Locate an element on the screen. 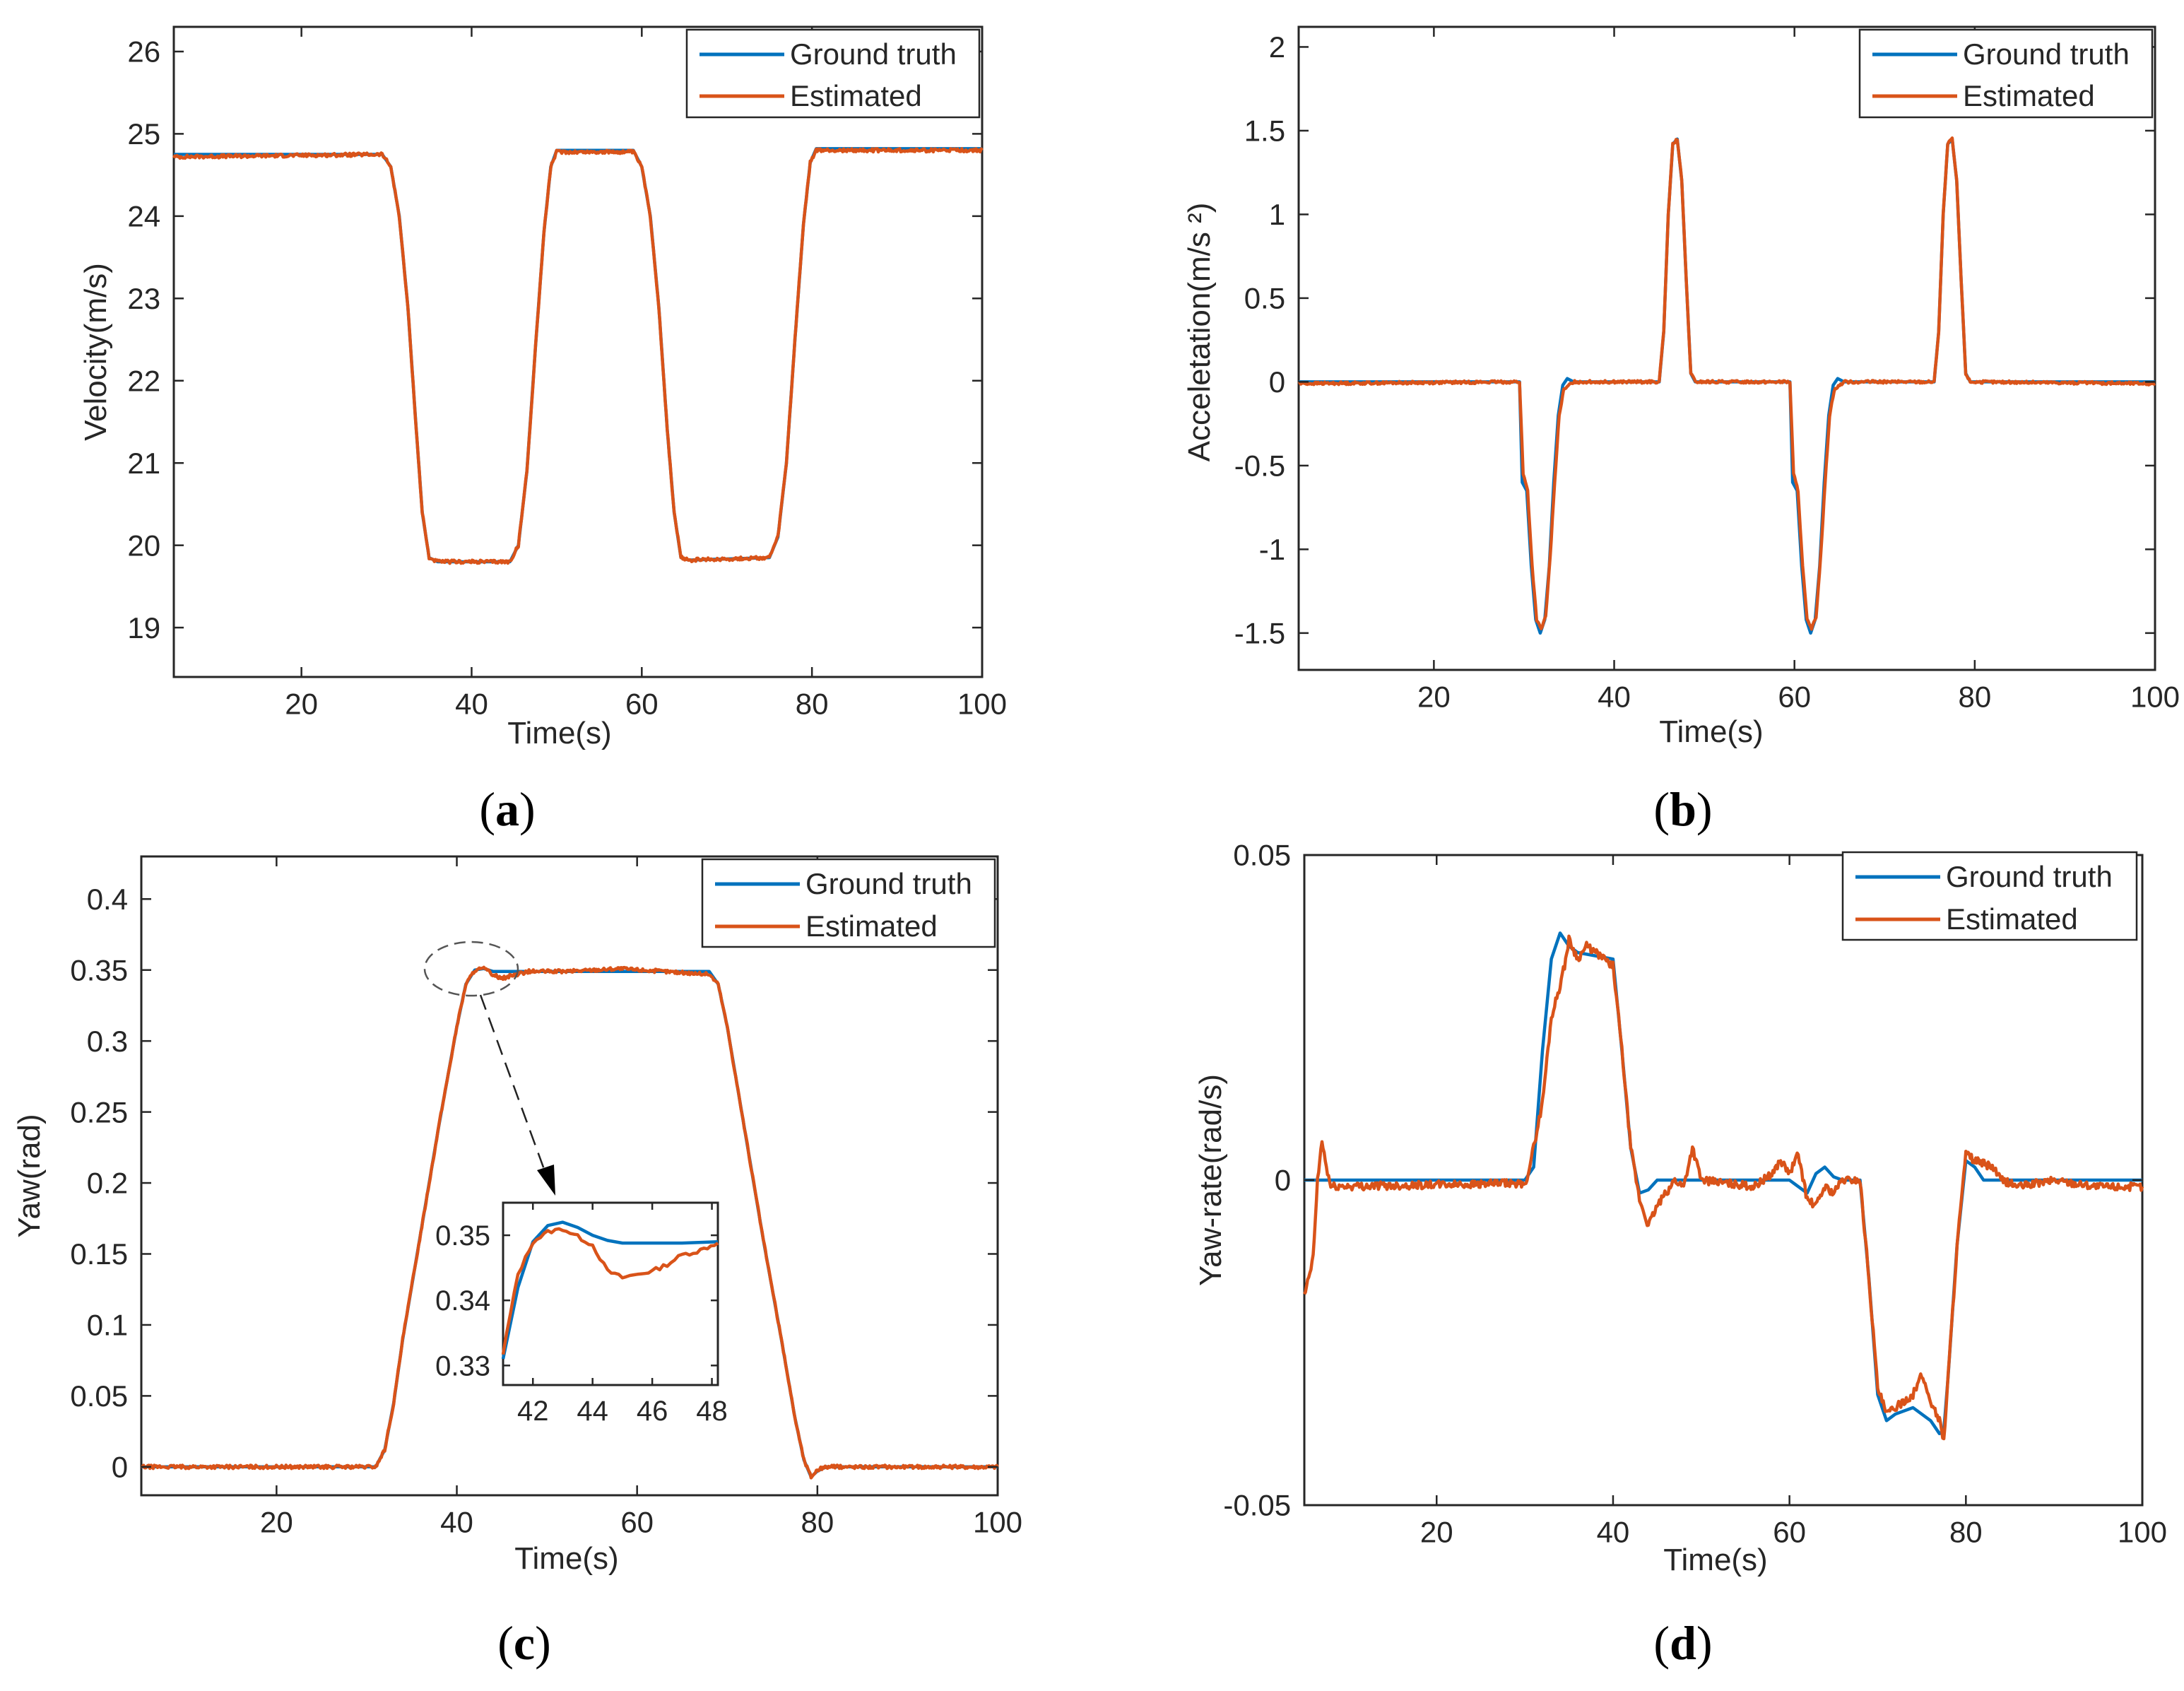 The width and height of the screenshot is (2184, 1691). x-tick-label-a: 80 is located at coordinates (813, 704).